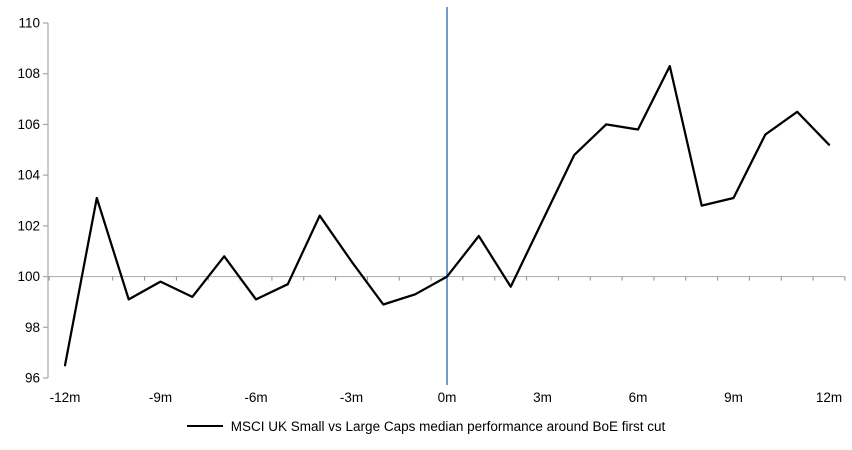 This screenshot has width=852, height=450. Describe the element at coordinates (32, 378) in the screenshot. I see `y-axis-tick-label: 96` at that location.